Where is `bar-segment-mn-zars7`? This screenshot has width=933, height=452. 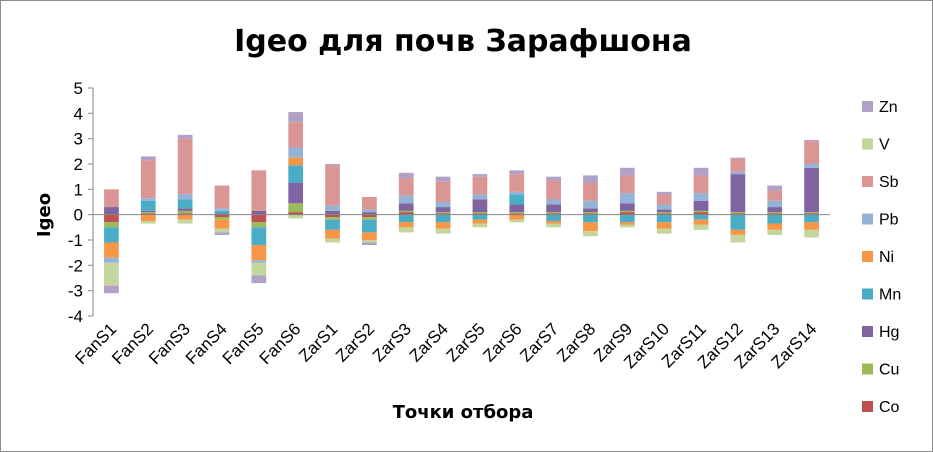 bar-segment-mn-zars7 is located at coordinates (553, 217).